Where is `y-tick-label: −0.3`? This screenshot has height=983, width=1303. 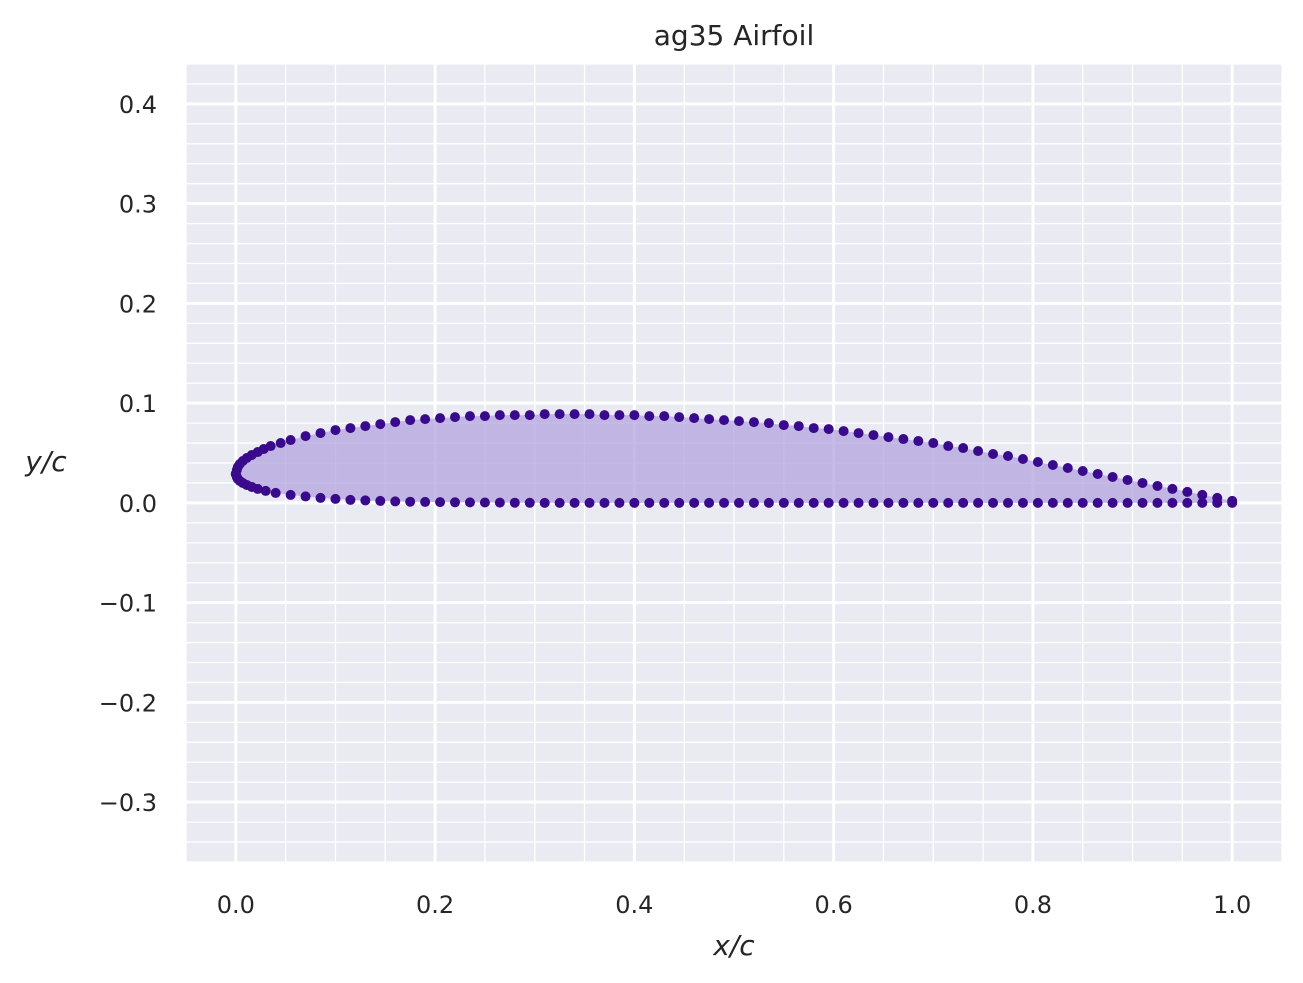 y-tick-label: −0.3 is located at coordinates (128, 803).